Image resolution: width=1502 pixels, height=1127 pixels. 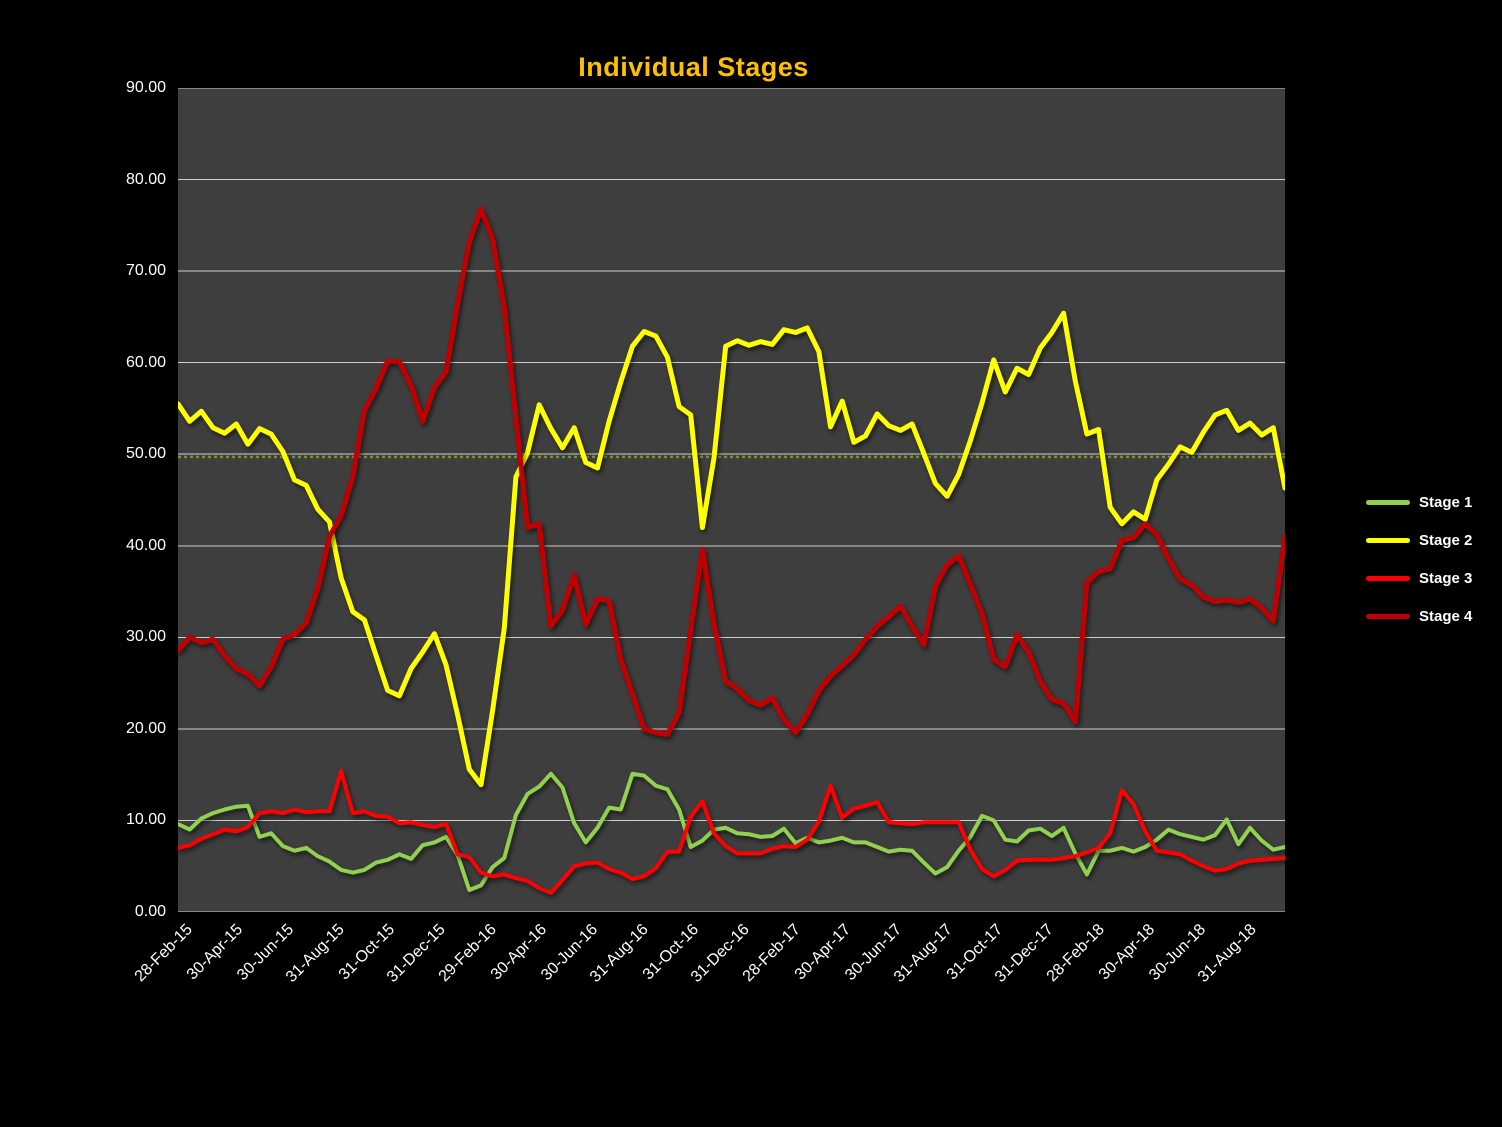 I want to click on y-tick-label: 40.00, so click(x=145, y=545).